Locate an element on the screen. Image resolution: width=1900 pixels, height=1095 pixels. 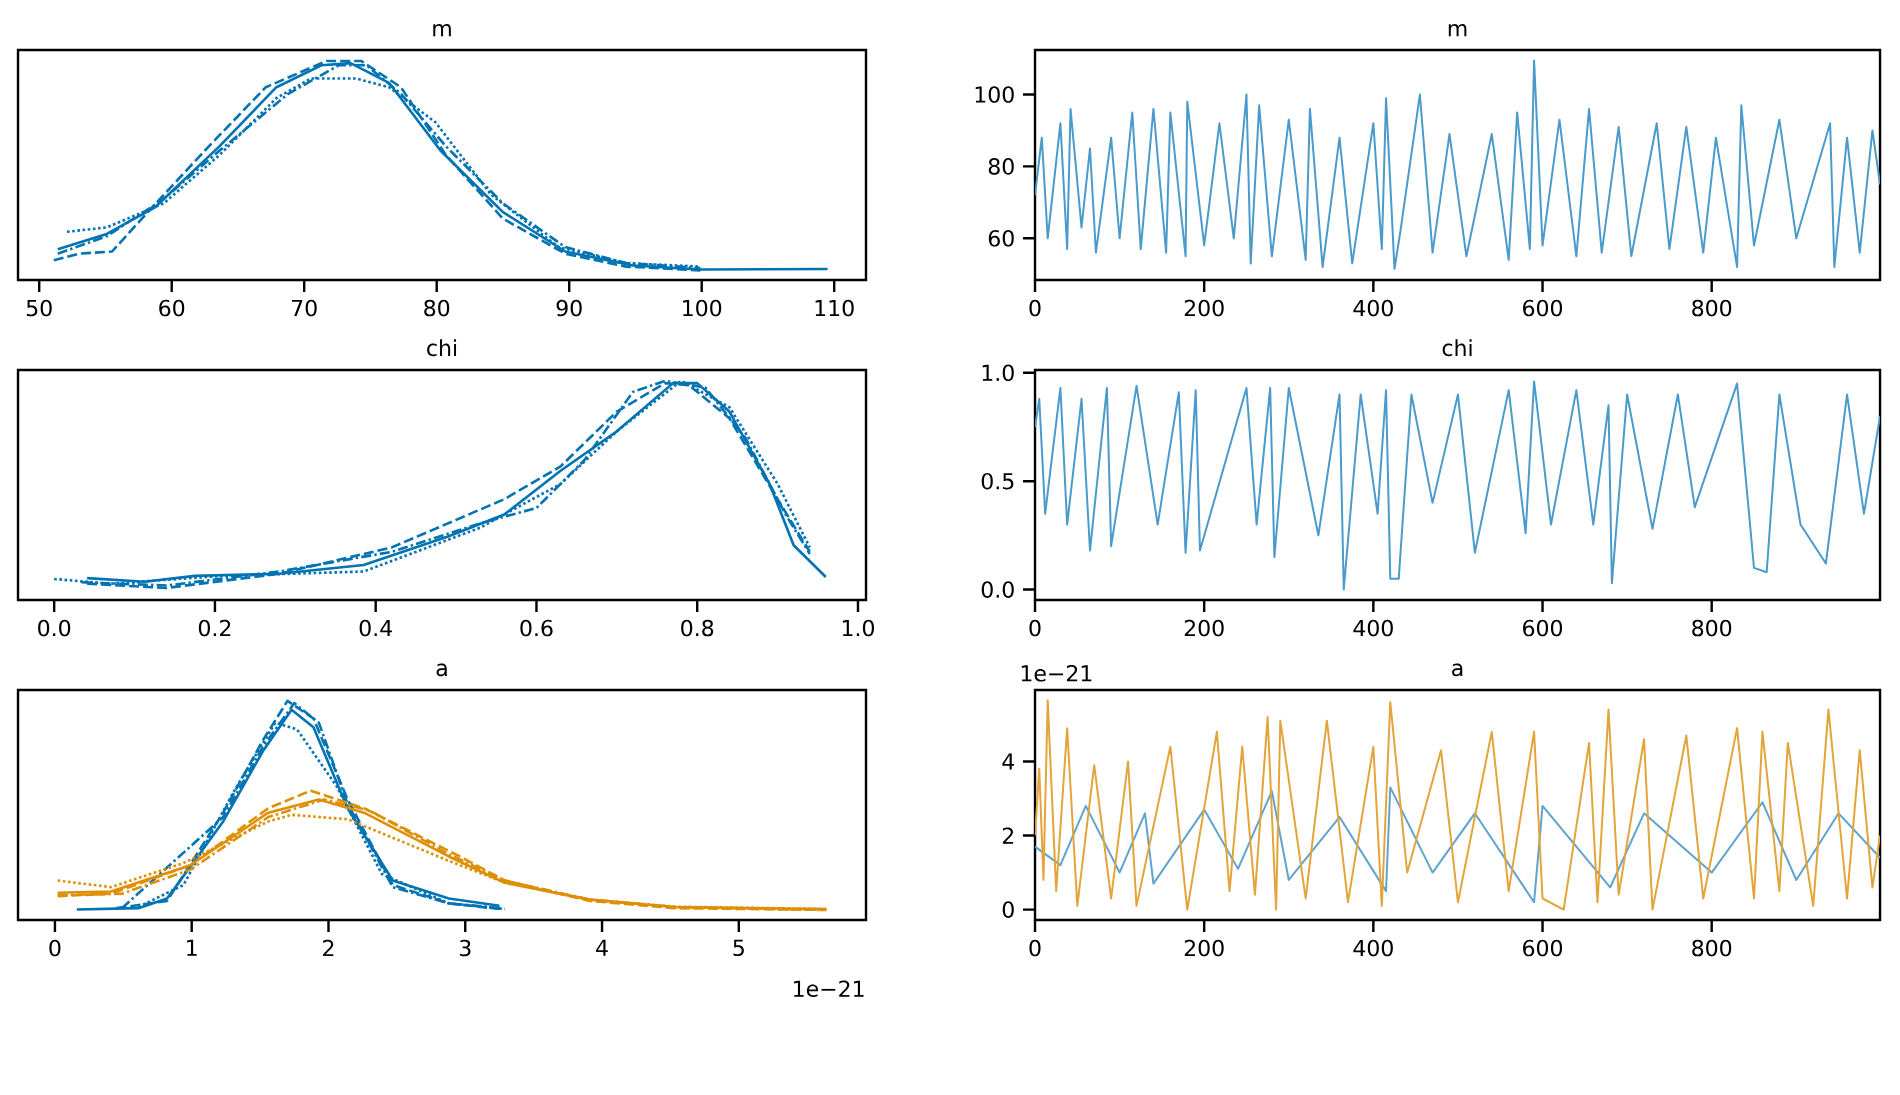
x-tick-label: 1.0 is located at coordinates (858, 628).